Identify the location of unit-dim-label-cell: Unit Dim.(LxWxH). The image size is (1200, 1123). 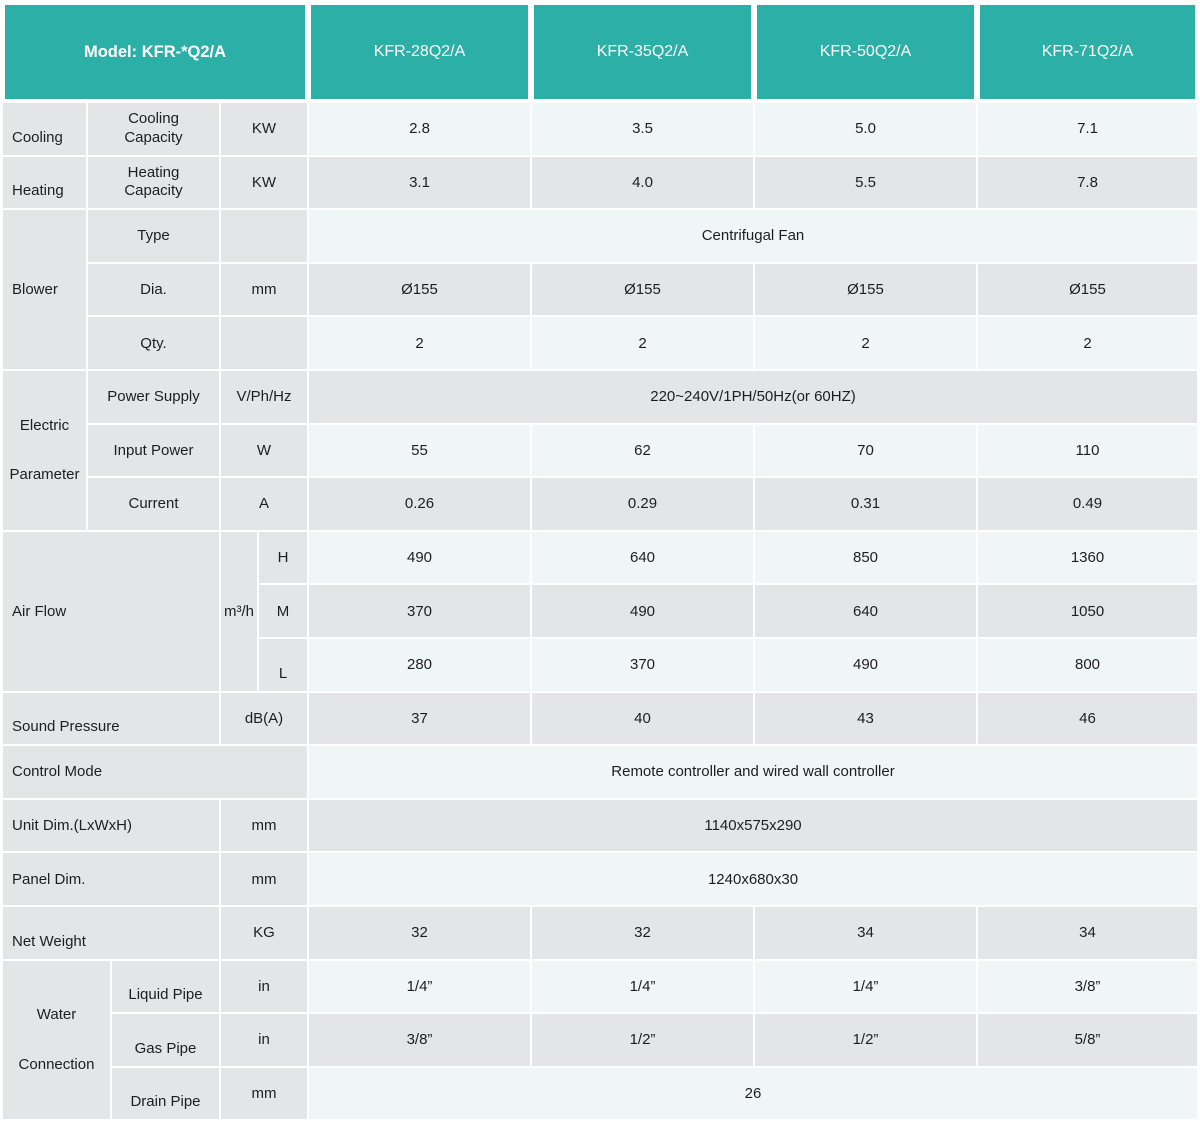
(111, 825).